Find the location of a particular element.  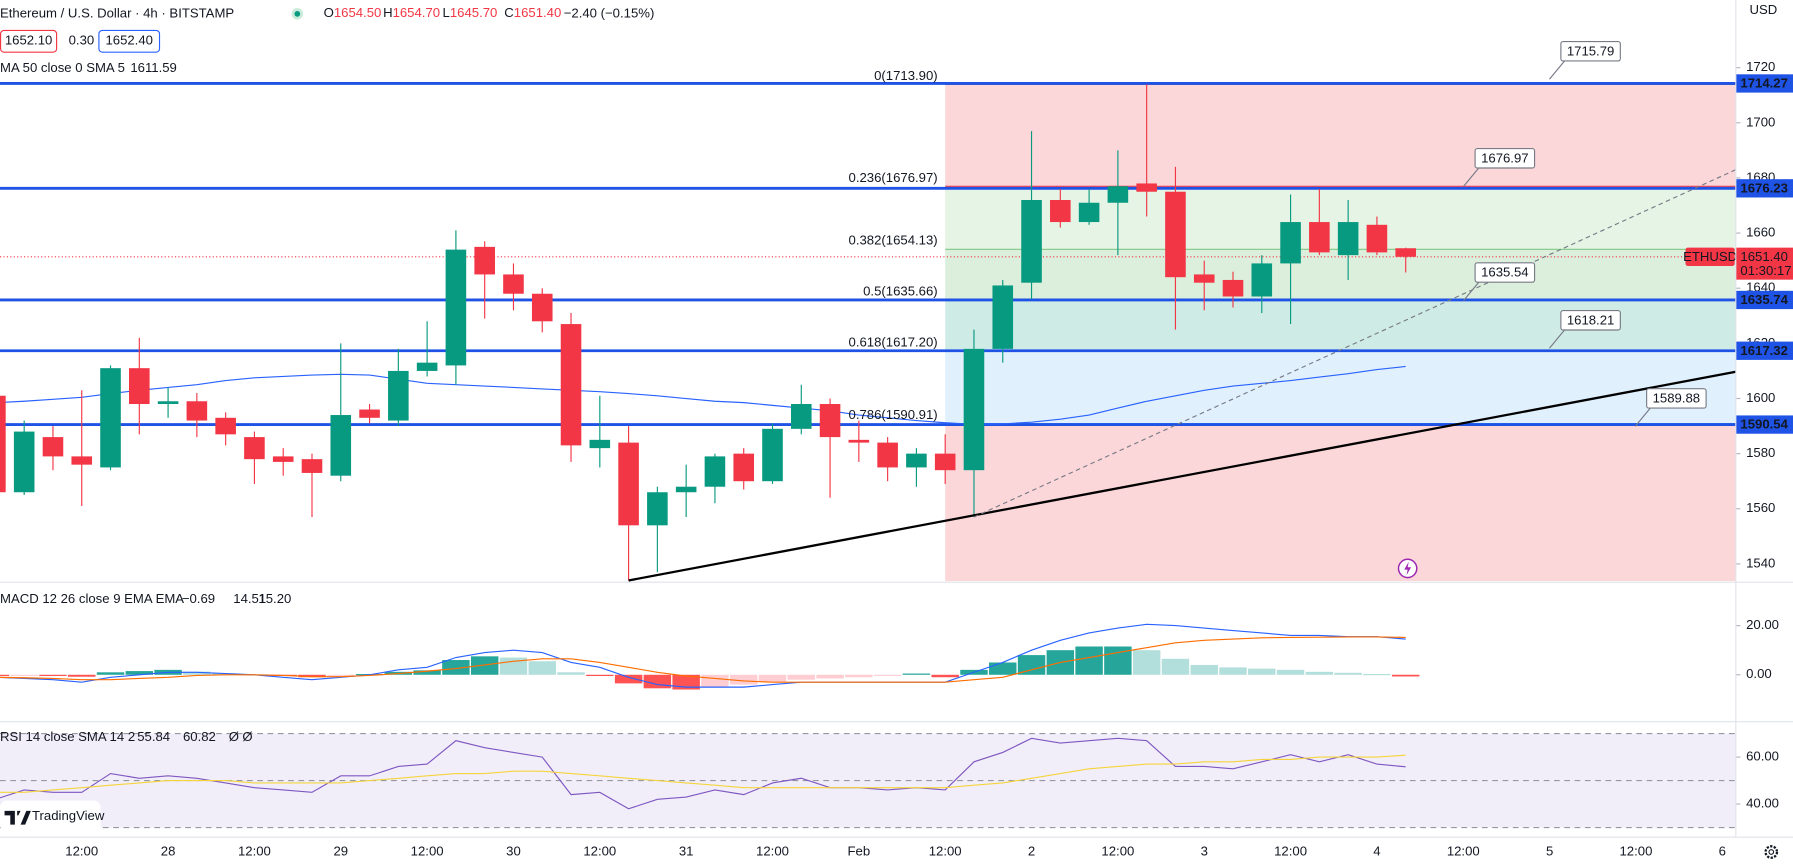

fib-level-label: 0.5(1635.66) is located at coordinates (900, 291).